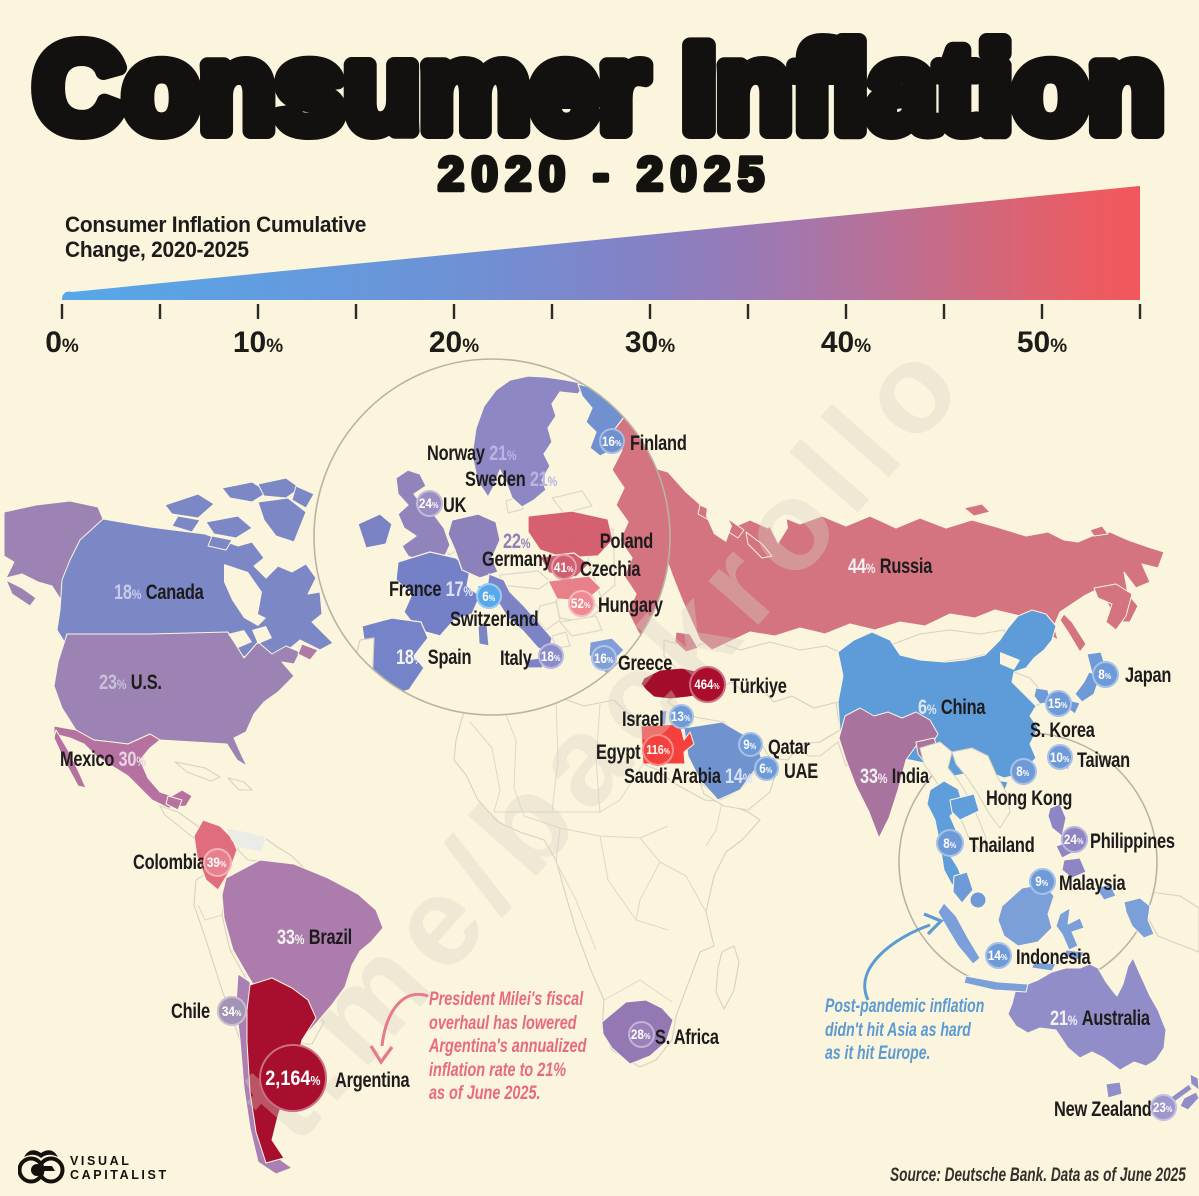  I want to click on svg-text: 50%, so click(1042, 342).